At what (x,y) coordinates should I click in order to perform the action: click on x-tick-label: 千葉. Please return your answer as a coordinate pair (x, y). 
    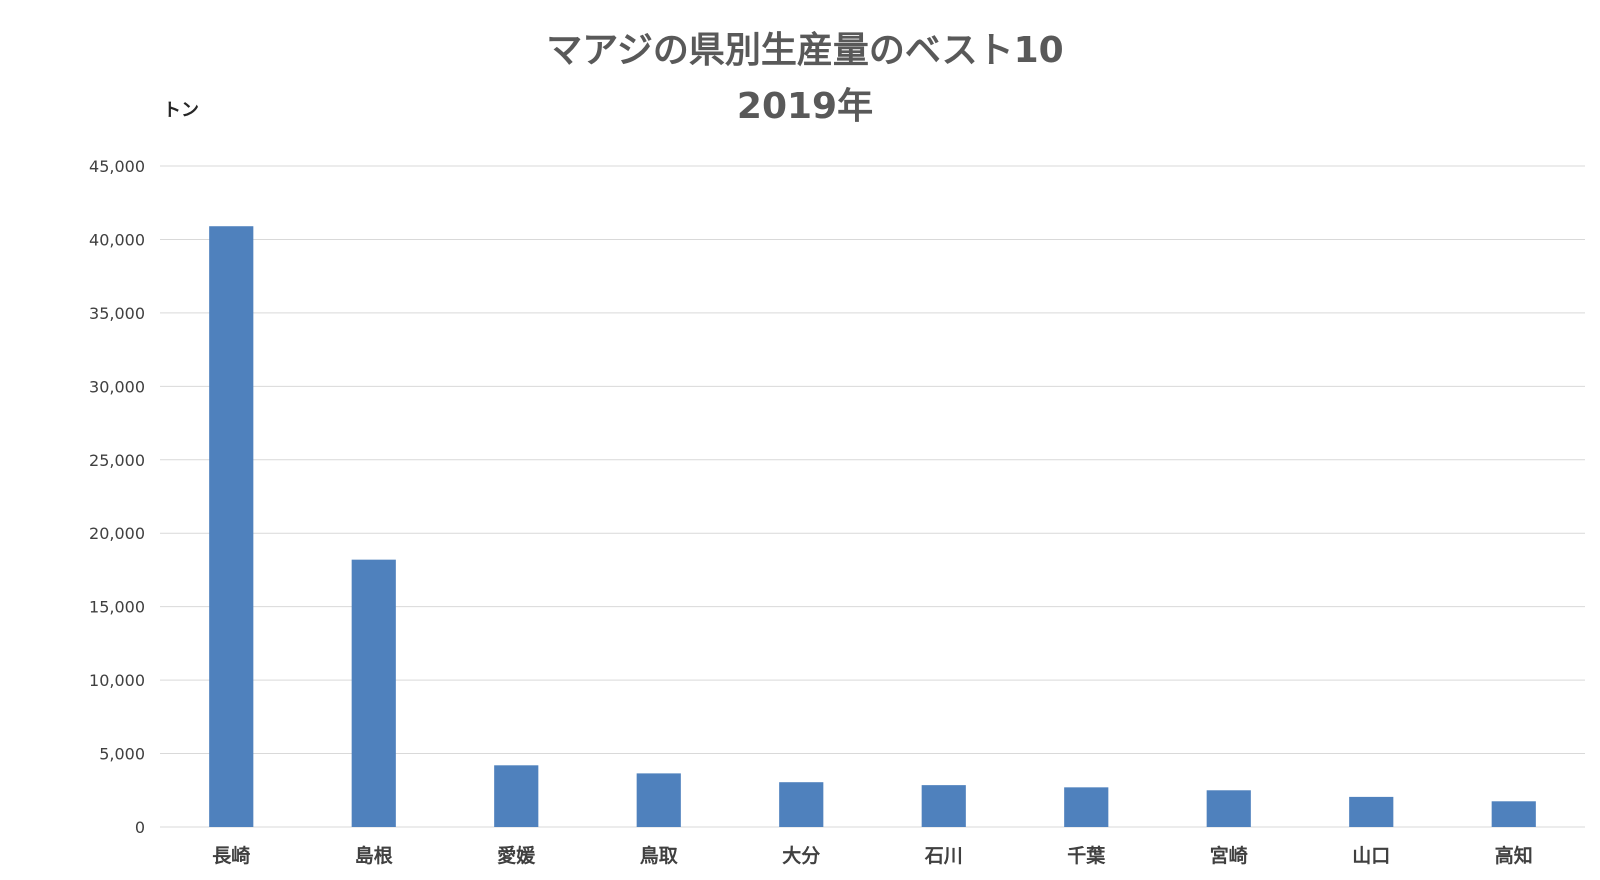
    Looking at the image, I should click on (1086, 856).